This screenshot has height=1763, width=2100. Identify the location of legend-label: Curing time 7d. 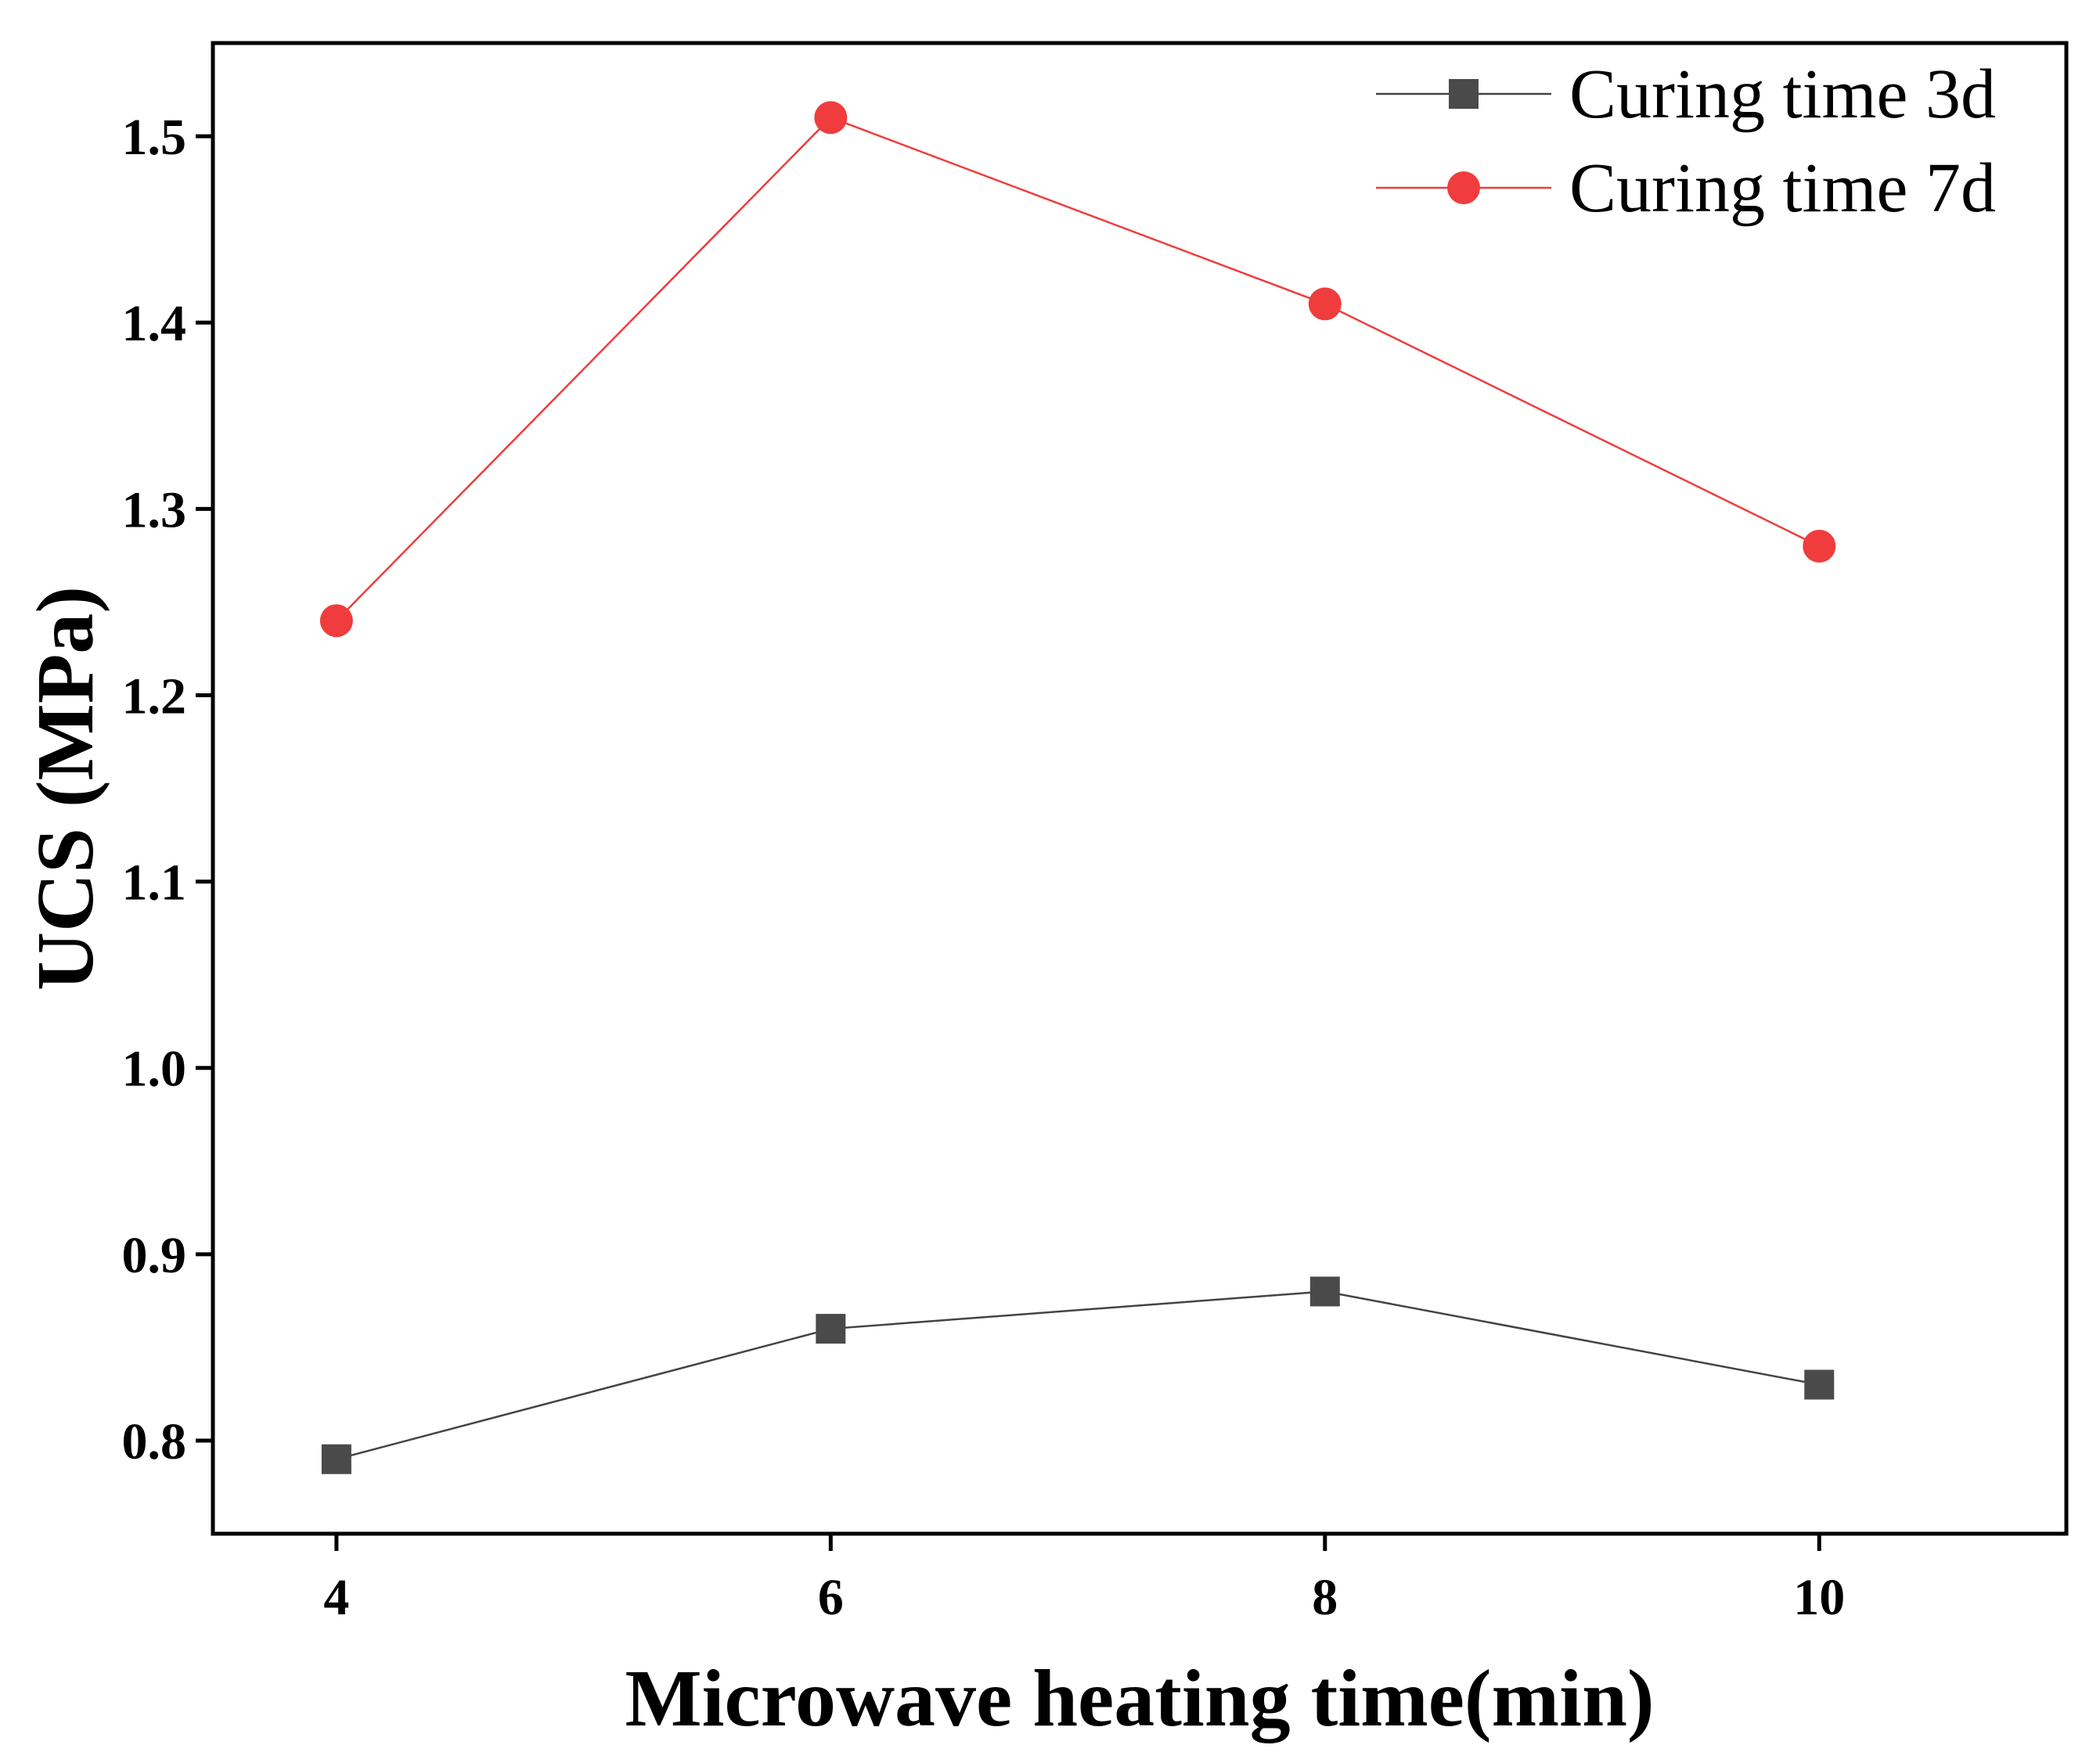
(1782, 188).